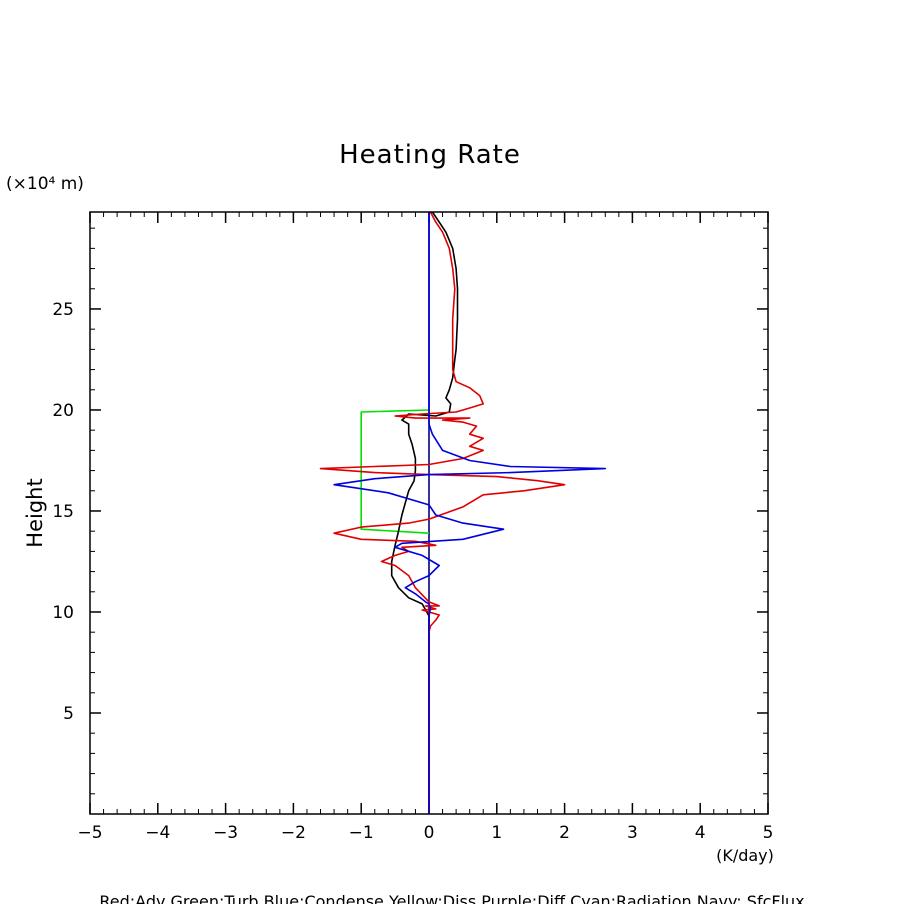 The height and width of the screenshot is (904, 904). What do you see at coordinates (63, 512) in the screenshot?
I see `y-tick-label: 15` at bounding box center [63, 512].